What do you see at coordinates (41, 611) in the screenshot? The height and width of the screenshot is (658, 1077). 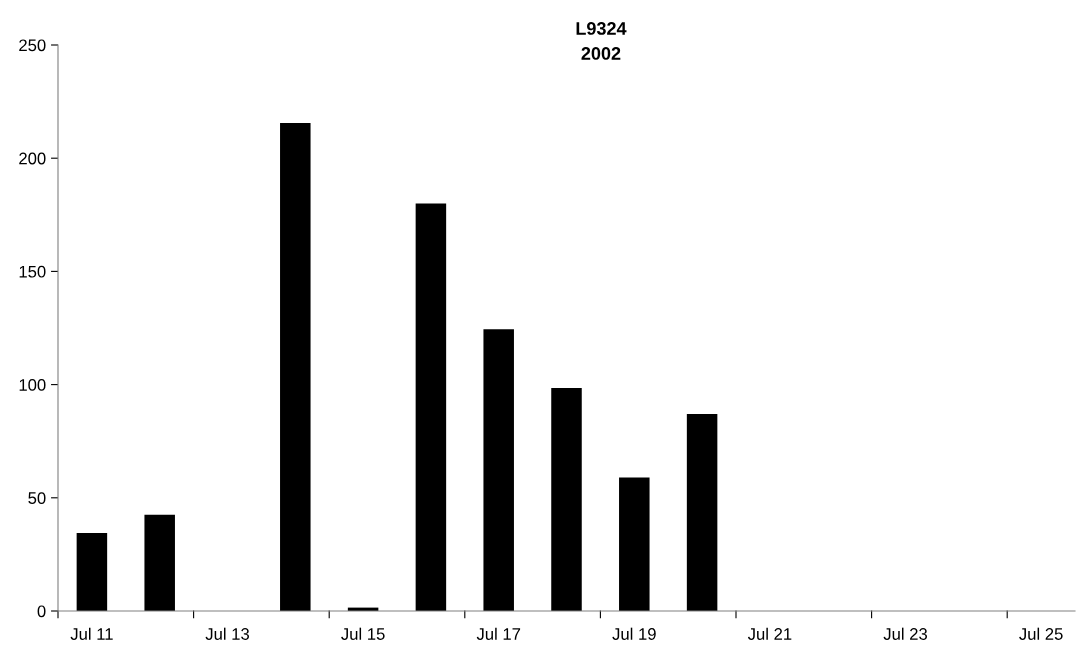 I see `y-tick-label: 0` at bounding box center [41, 611].